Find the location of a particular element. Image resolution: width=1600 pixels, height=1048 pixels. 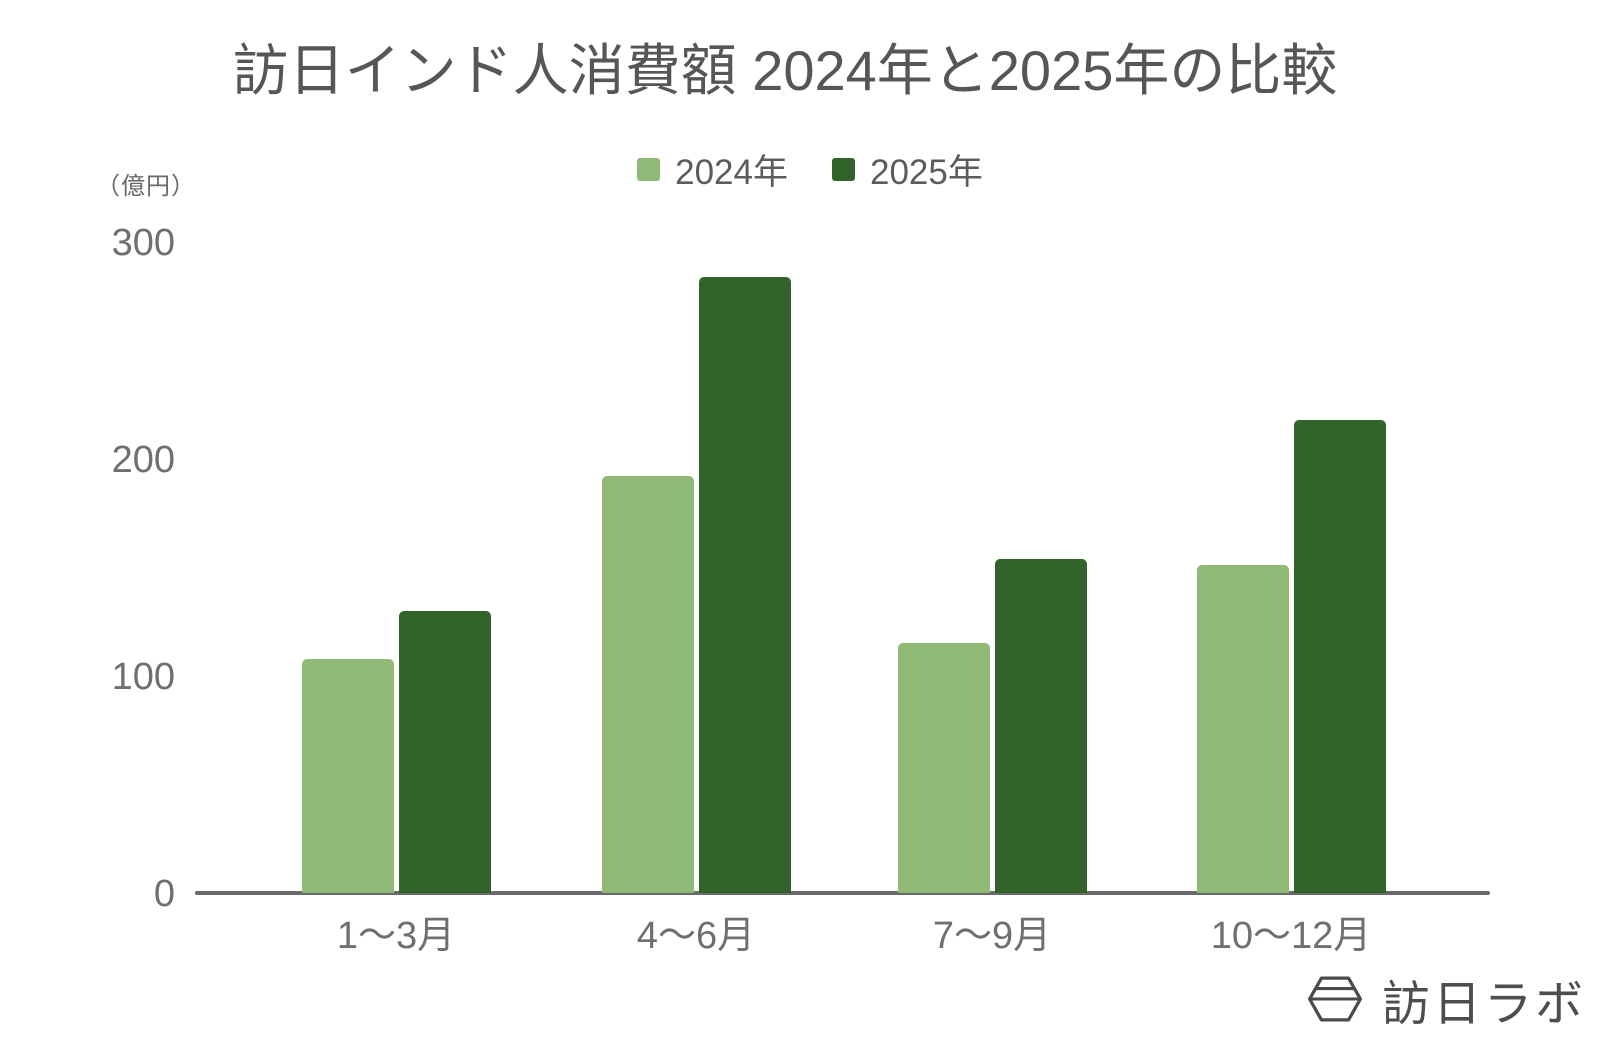

brand-logo: 訪日ラボ is located at coordinates (1446, 999).